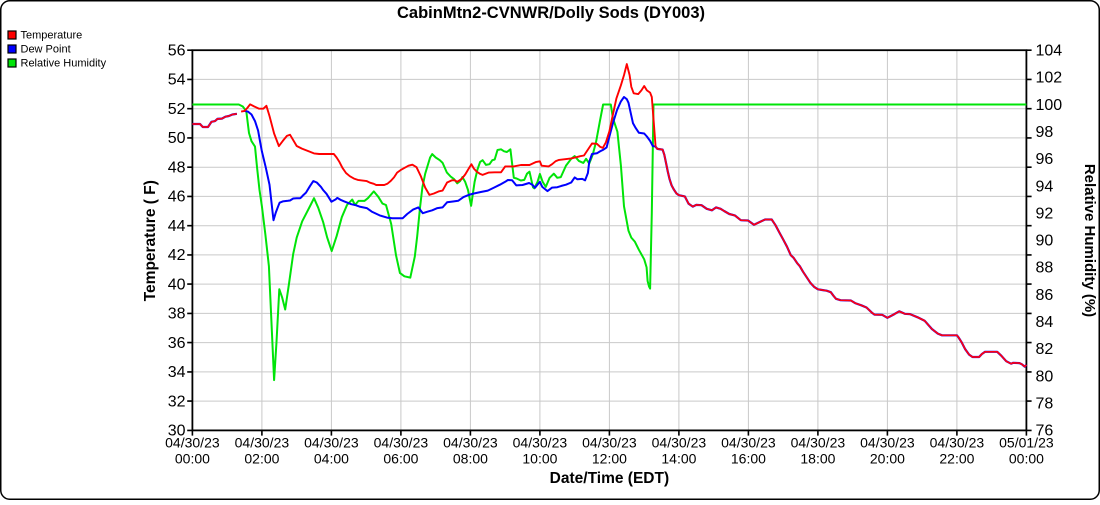 This screenshot has height=505, width=1100. What do you see at coordinates (177, 284) in the screenshot?
I see `svg-text: 40` at bounding box center [177, 284].